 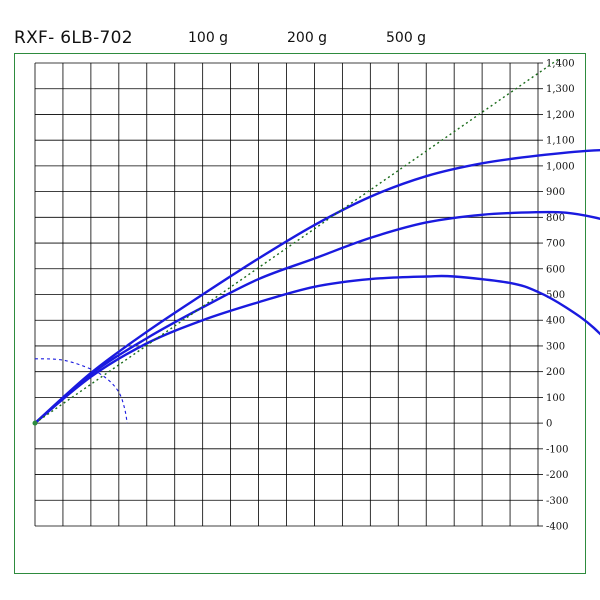 What do you see at coordinates (307, 38) in the screenshot?
I see `weight-label-200g: 200 g` at bounding box center [307, 38].